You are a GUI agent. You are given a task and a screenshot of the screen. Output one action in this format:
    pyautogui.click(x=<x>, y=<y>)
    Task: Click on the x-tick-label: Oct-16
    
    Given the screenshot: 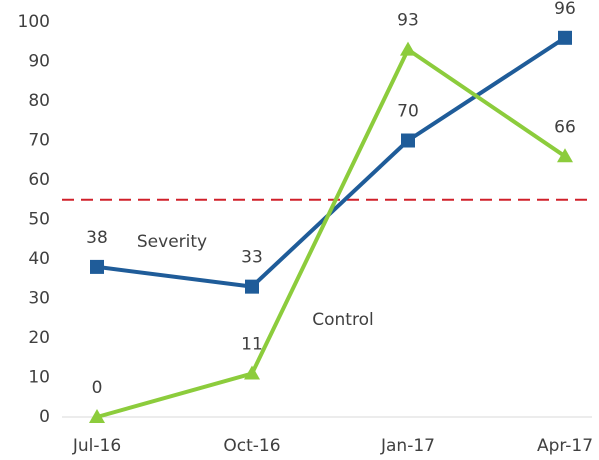 What is the action you would take?
    pyautogui.click(x=251, y=446)
    